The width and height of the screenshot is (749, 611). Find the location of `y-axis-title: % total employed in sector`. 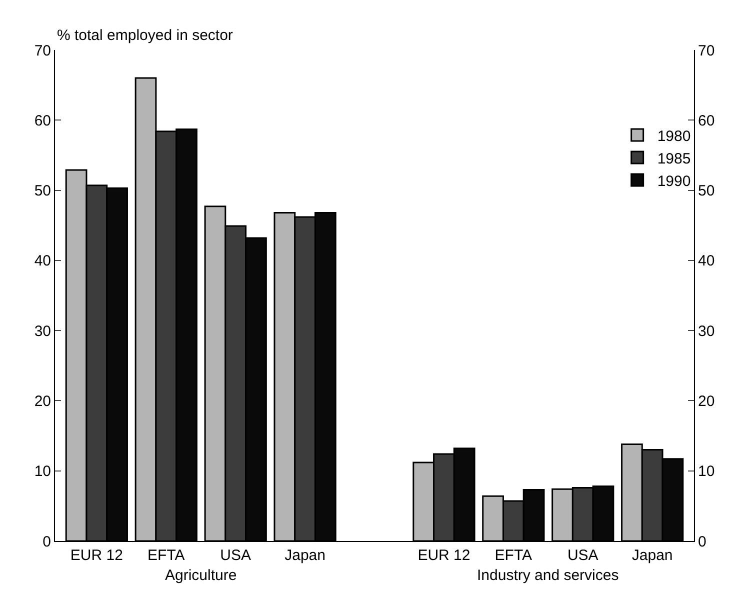

y-axis-title: % total employed in sector is located at coordinates (145, 35).